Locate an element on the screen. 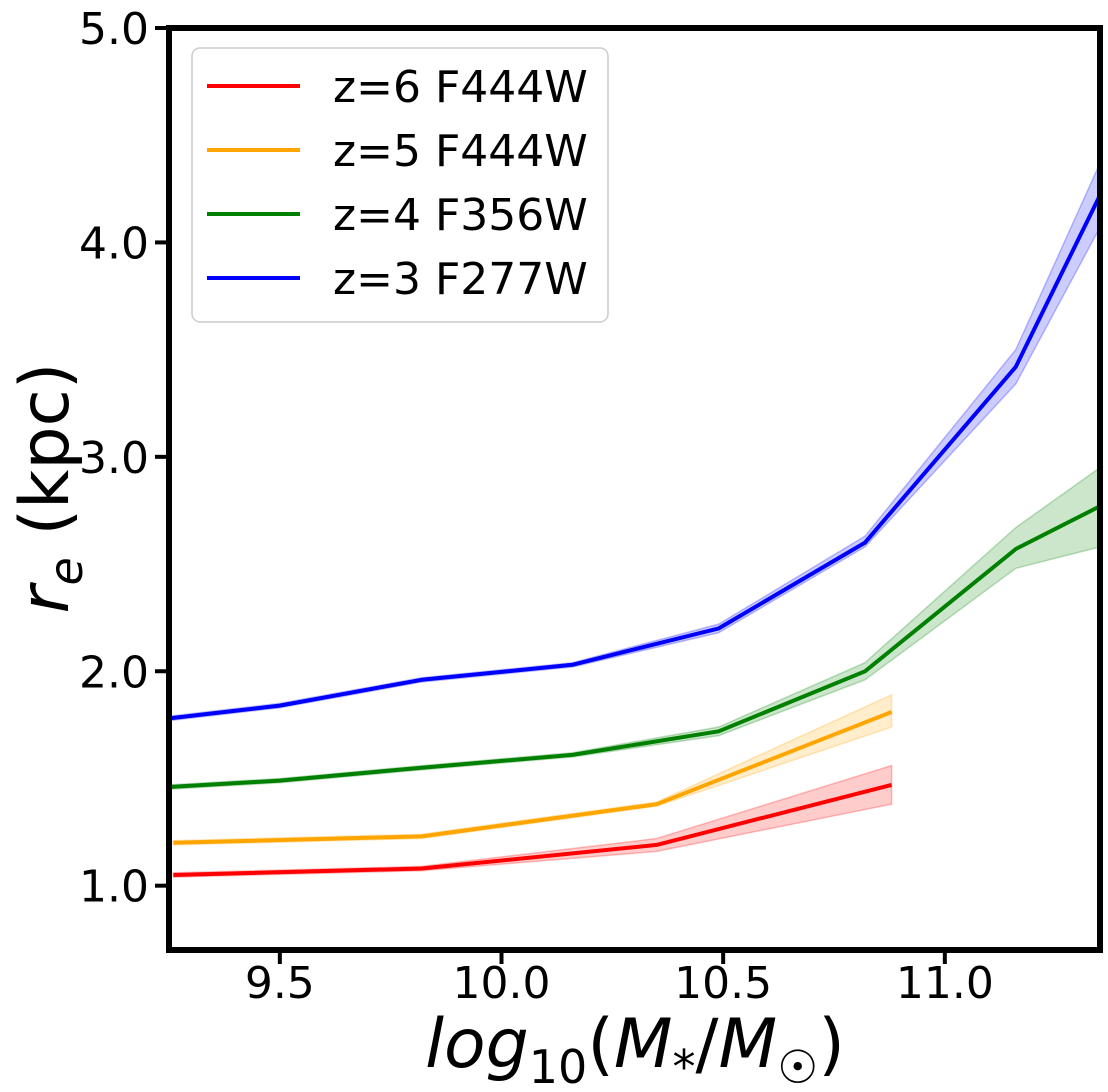  y-axis-title-r: r is located at coordinates (45, 597).